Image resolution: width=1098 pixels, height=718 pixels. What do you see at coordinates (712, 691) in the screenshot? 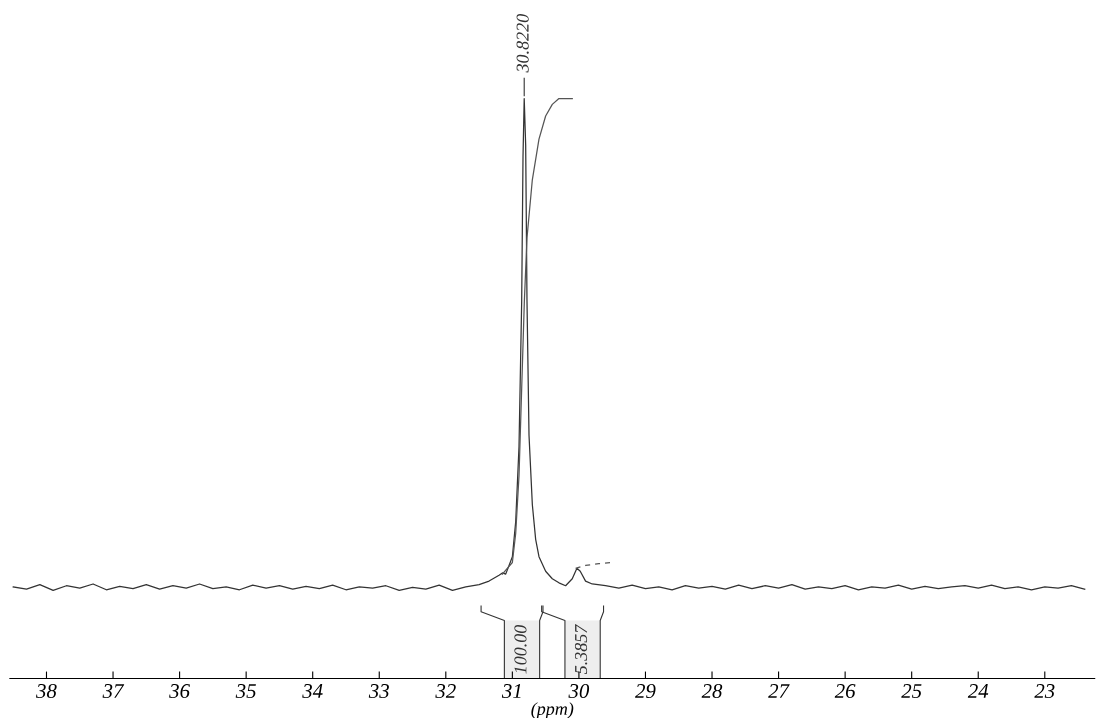
I see `x-tick-label: 28` at bounding box center [712, 691].